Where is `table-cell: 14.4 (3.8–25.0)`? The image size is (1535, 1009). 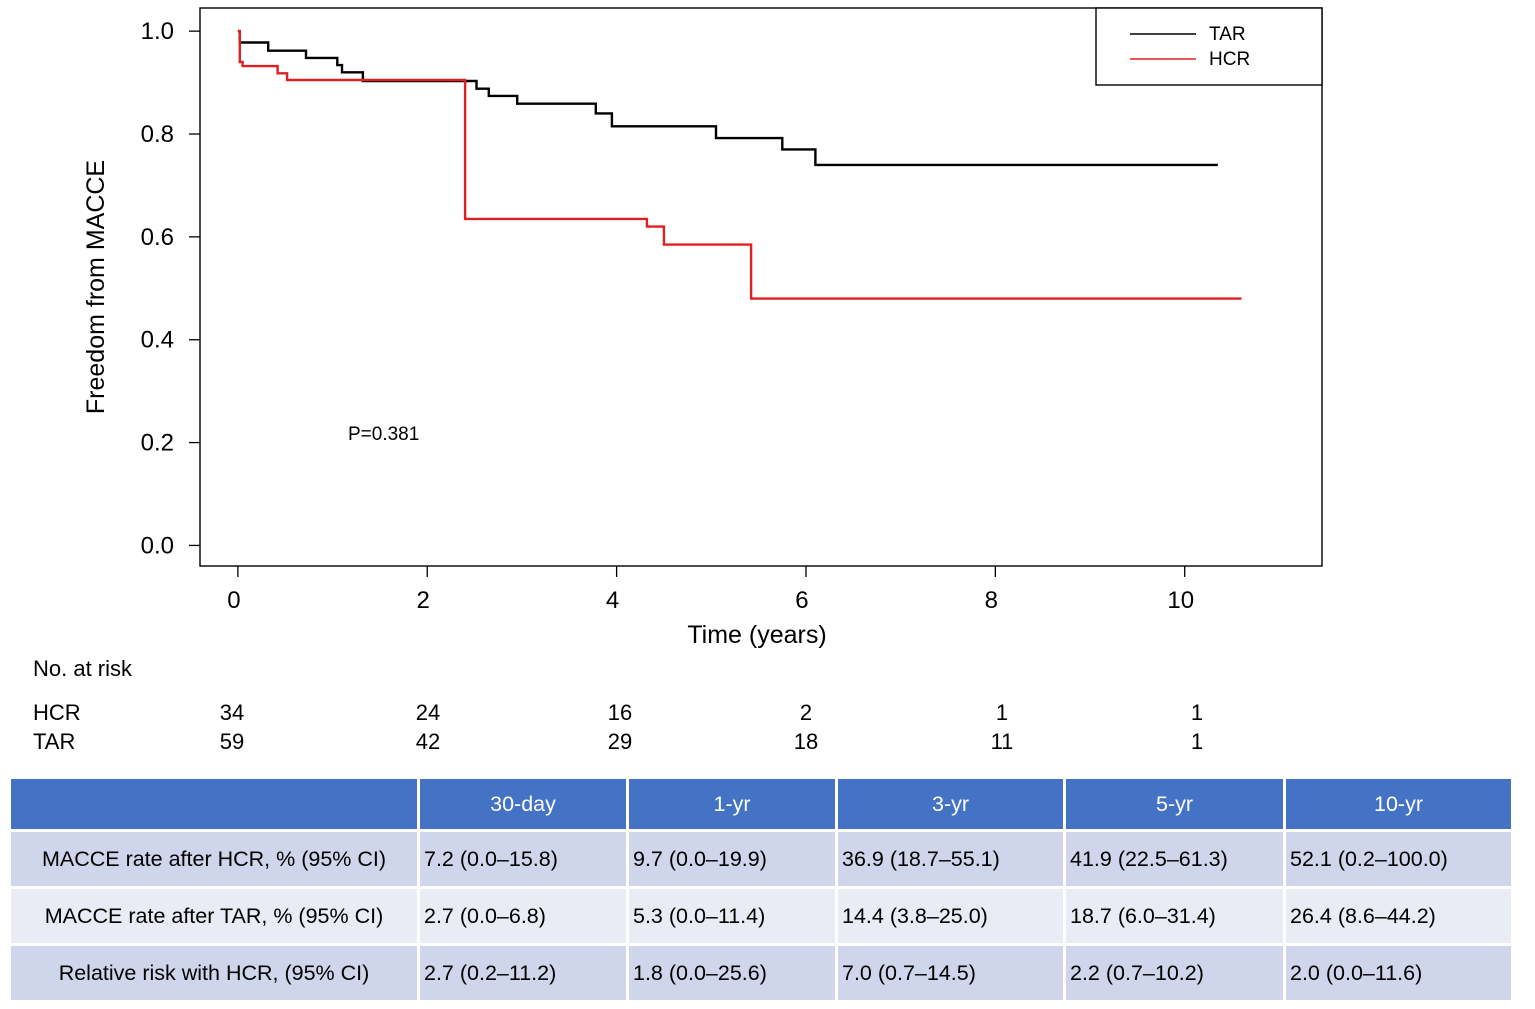 table-cell: 14.4 (3.8–25.0) is located at coordinates (950, 916).